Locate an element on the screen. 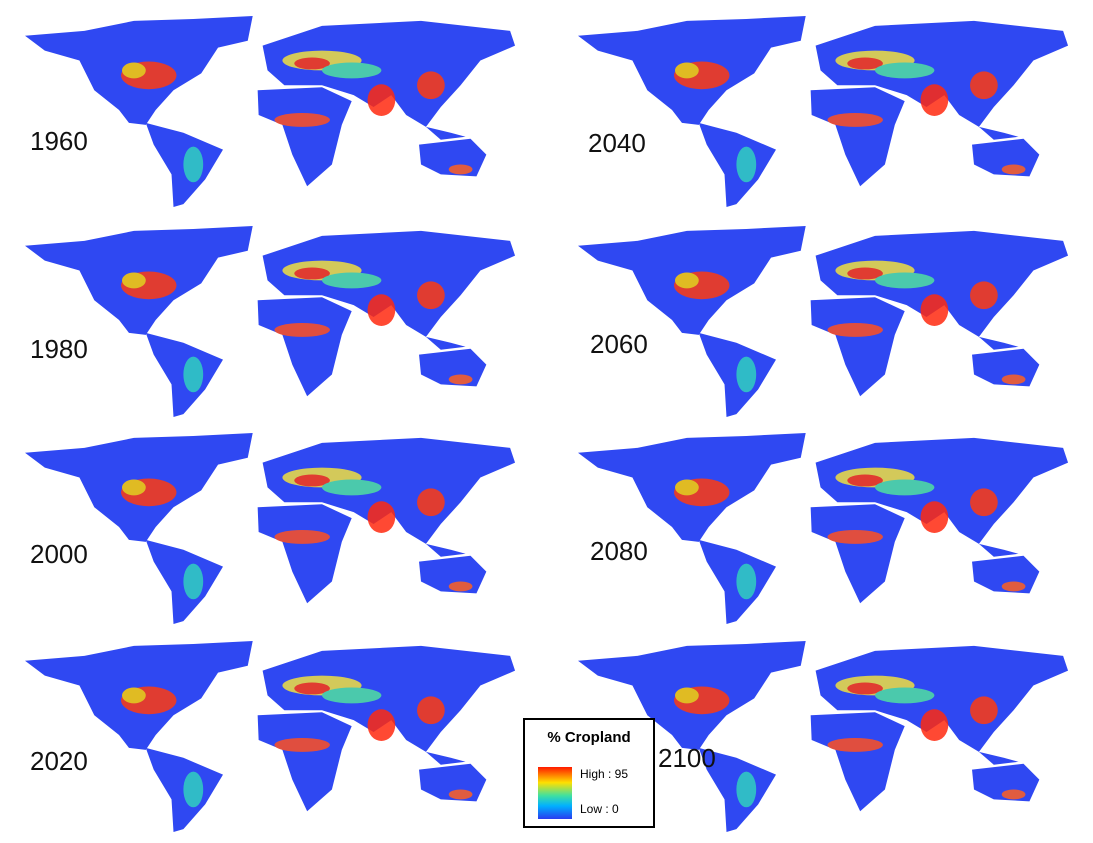 Image resolution: width=1093 pixels, height=843 pixels. year-label: 2080 is located at coordinates (619, 551).